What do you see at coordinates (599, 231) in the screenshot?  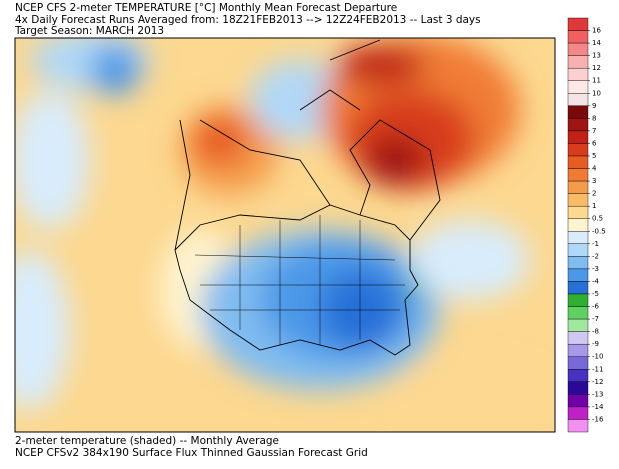 I see `colorbar-label: -0.5` at bounding box center [599, 231].